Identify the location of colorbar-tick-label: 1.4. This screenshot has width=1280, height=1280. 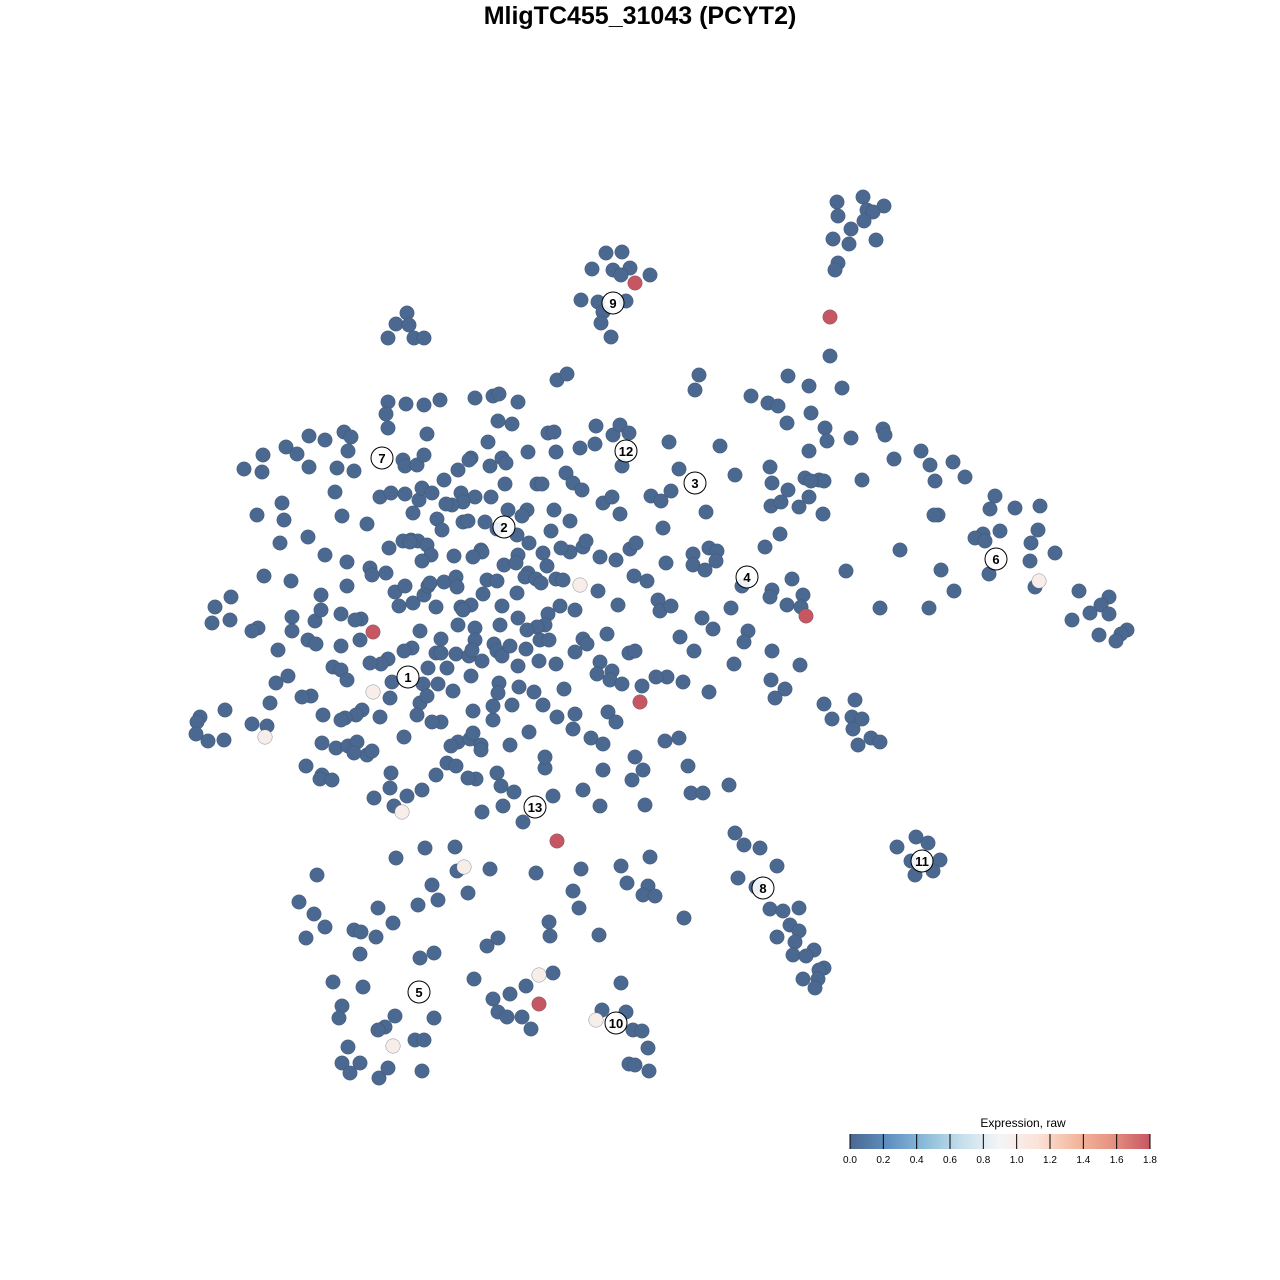
(1083, 1160).